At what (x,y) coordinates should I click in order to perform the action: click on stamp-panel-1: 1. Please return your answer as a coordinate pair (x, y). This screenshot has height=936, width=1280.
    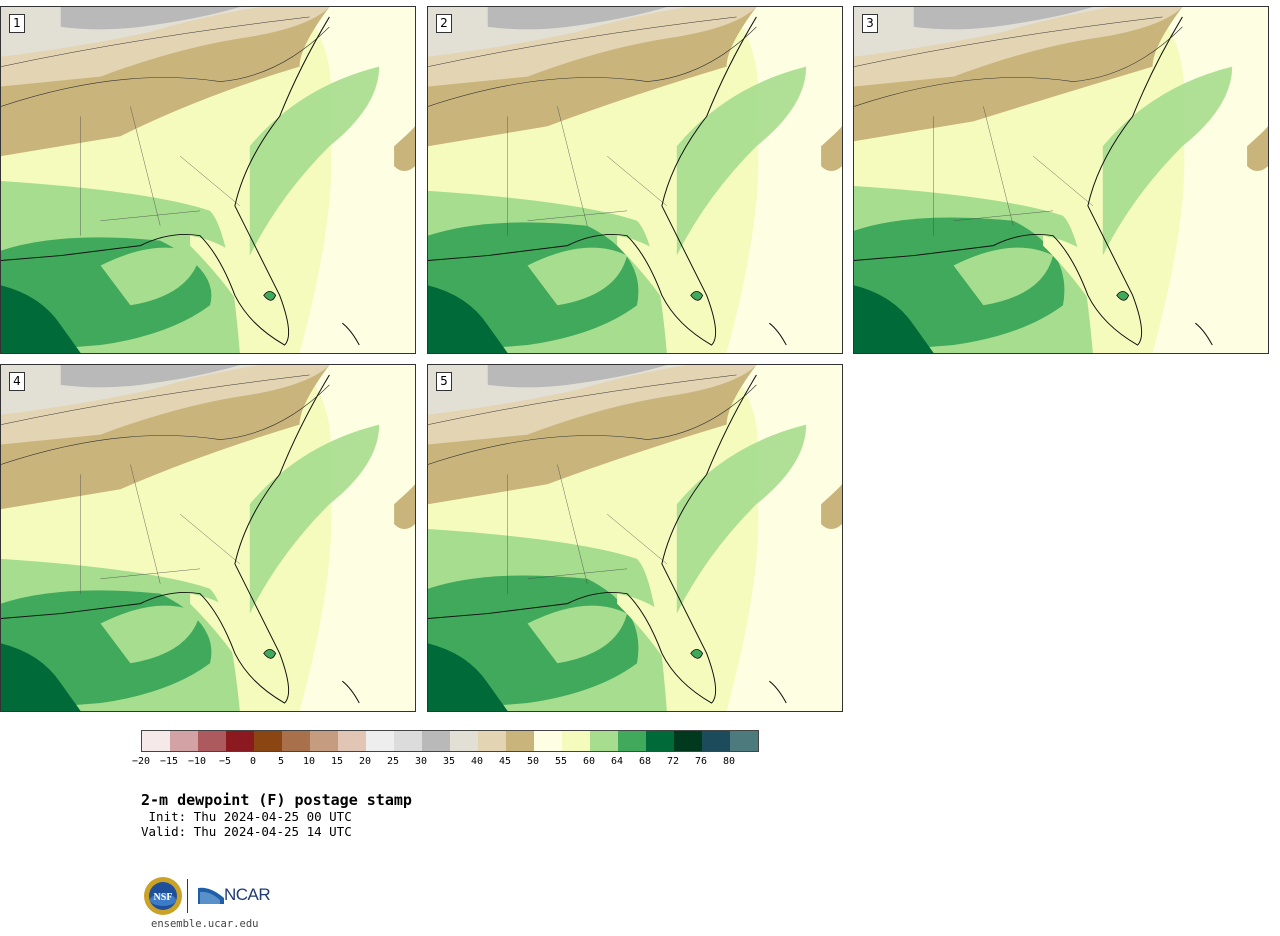
    Looking at the image, I should click on (208, 180).